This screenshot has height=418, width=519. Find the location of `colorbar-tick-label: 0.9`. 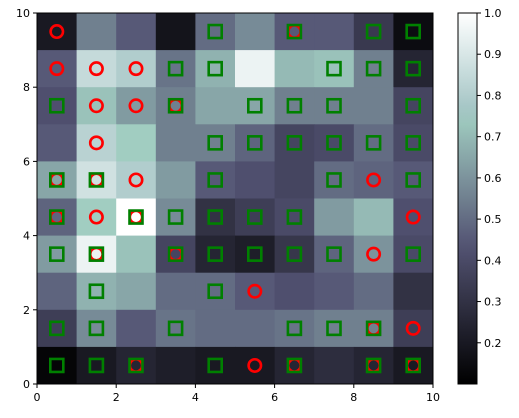

colorbar-tick-label: 0.9 is located at coordinates (493, 54).